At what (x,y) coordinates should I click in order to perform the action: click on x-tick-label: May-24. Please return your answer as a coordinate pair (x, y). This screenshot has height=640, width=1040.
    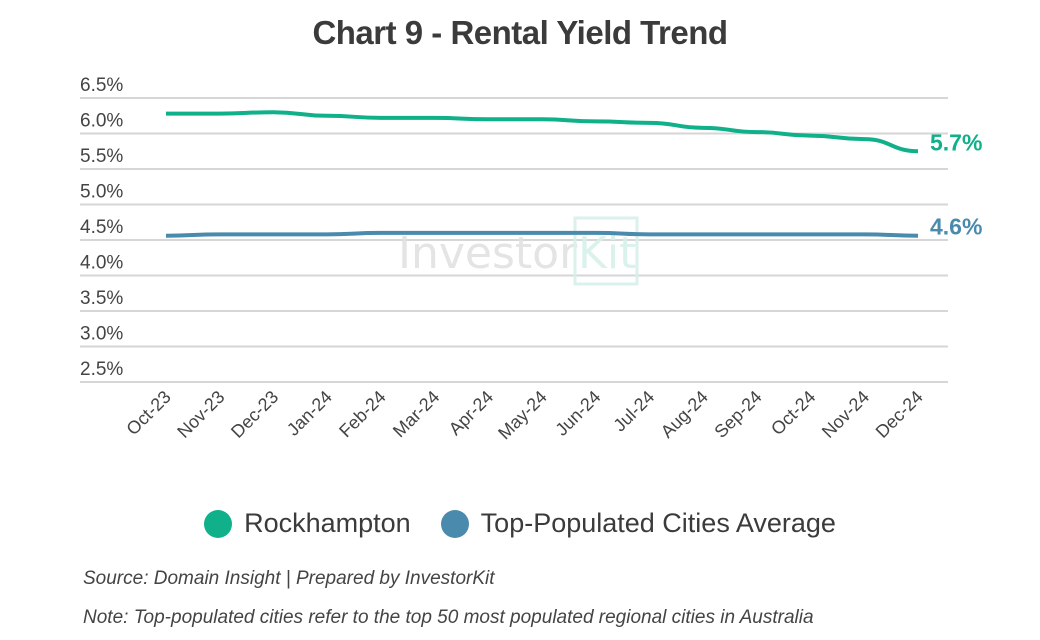
    Looking at the image, I should click on (522, 415).